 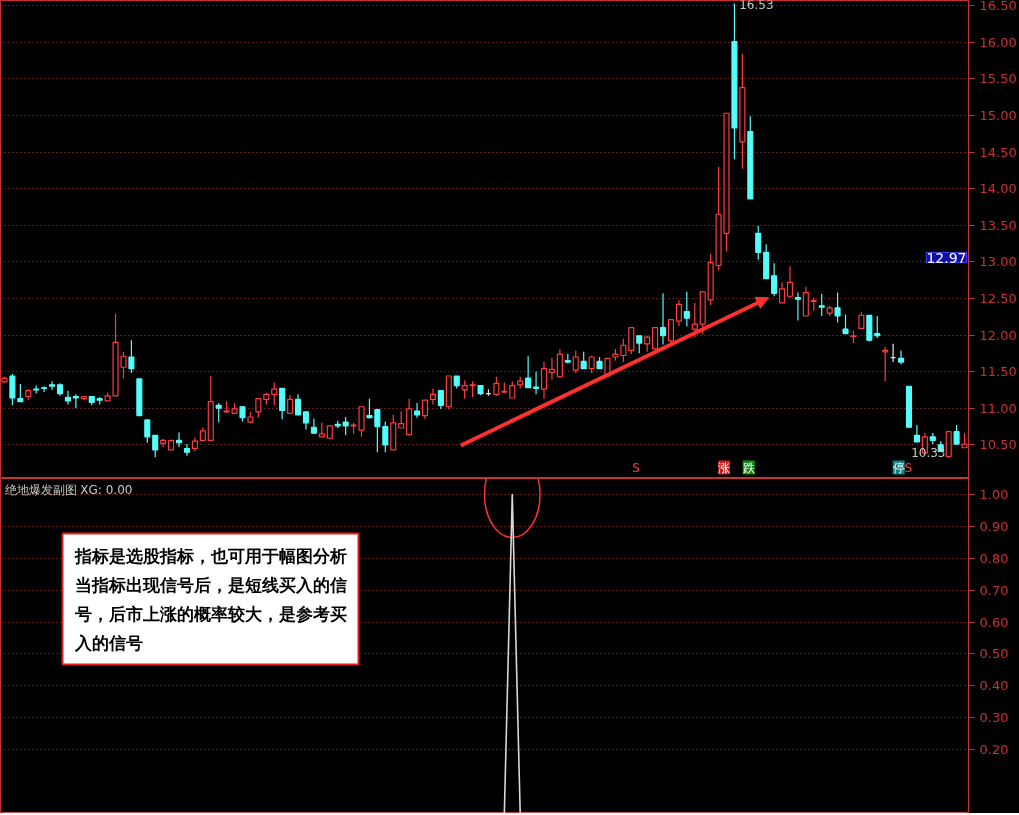 What do you see at coordinates (998, 445) in the screenshot?
I see `y-tick-label: 10.50` at bounding box center [998, 445].